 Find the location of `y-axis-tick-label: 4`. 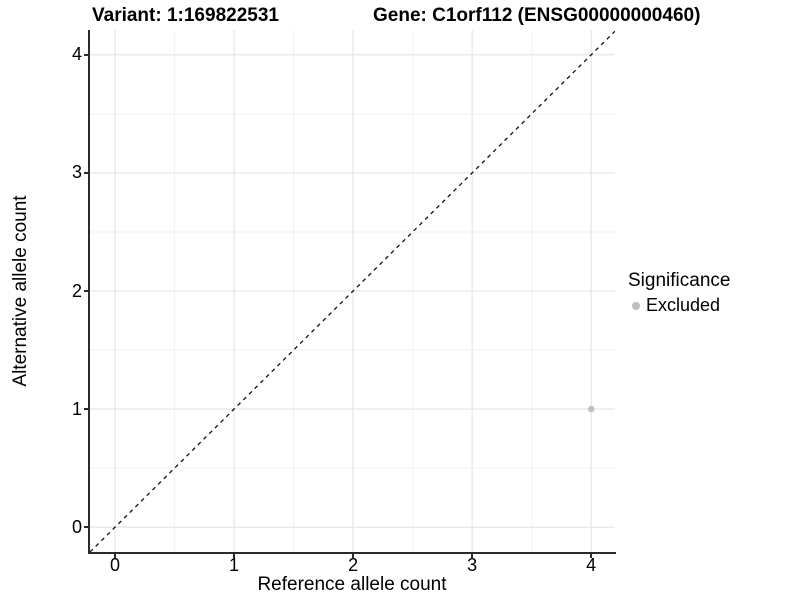

y-axis-tick-label: 4 is located at coordinates (76, 54).